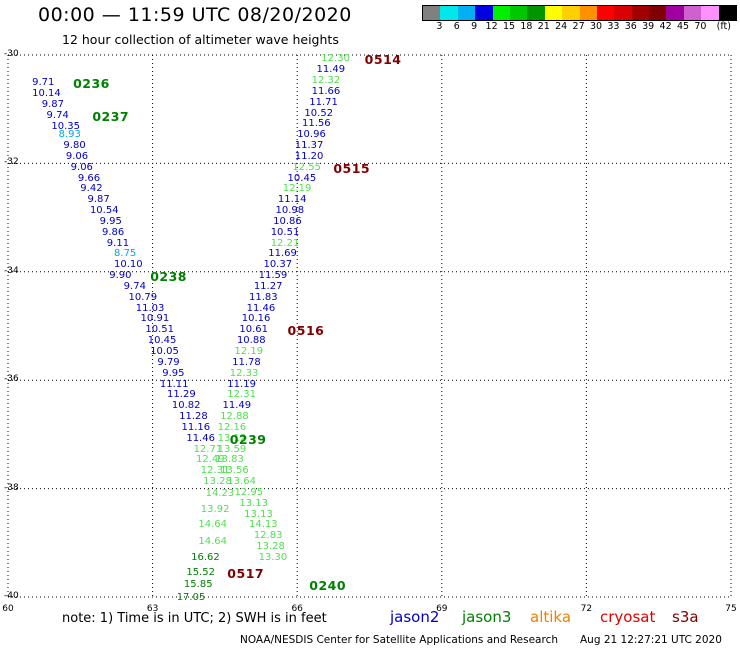 This screenshot has width=740, height=650. What do you see at coordinates (543, 26) in the screenshot?
I see `colorbar-label: 21` at bounding box center [543, 26].